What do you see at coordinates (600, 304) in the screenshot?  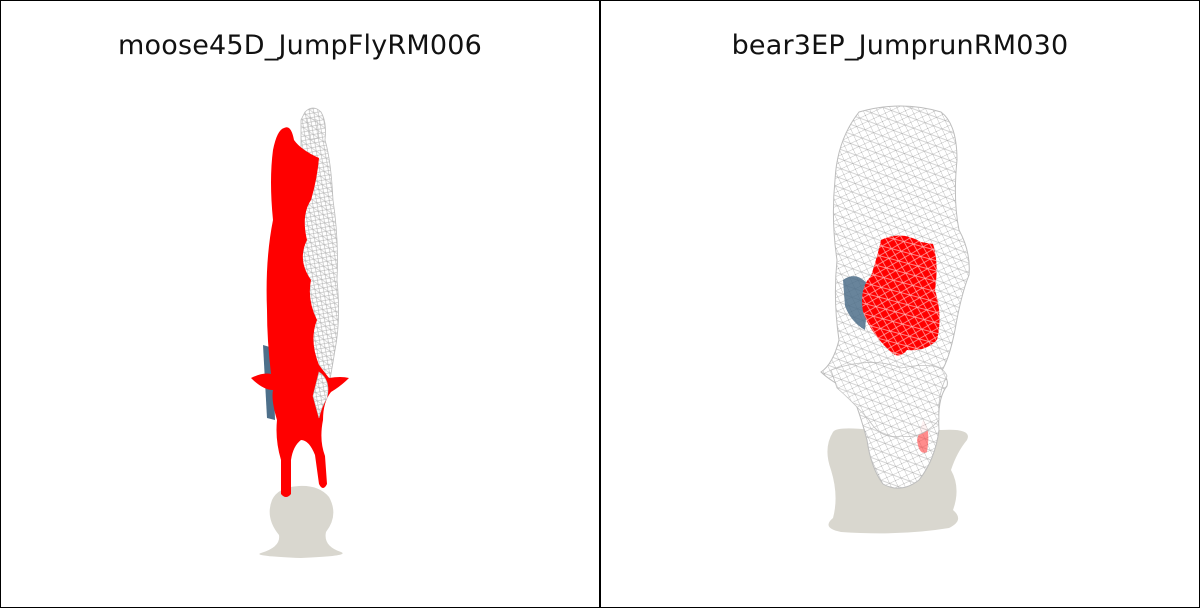 I see `panel-divider` at bounding box center [600, 304].